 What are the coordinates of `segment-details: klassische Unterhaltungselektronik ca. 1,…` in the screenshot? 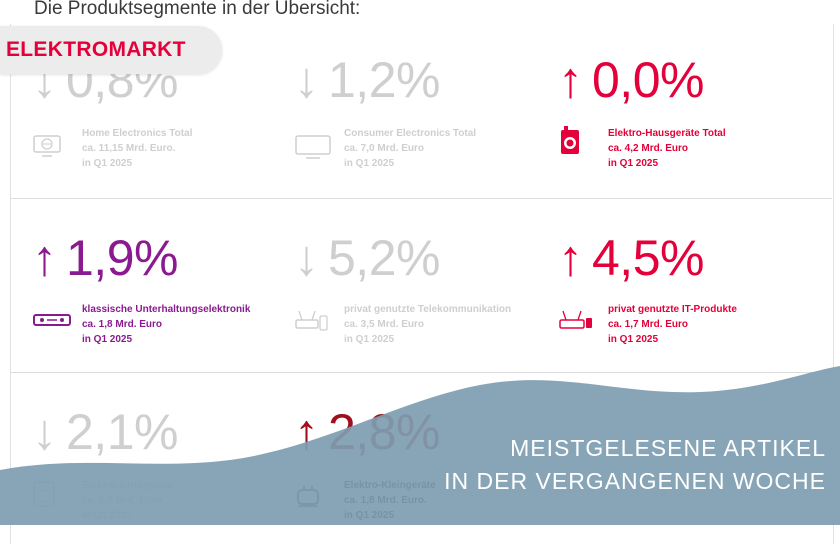 It's located at (166, 324).